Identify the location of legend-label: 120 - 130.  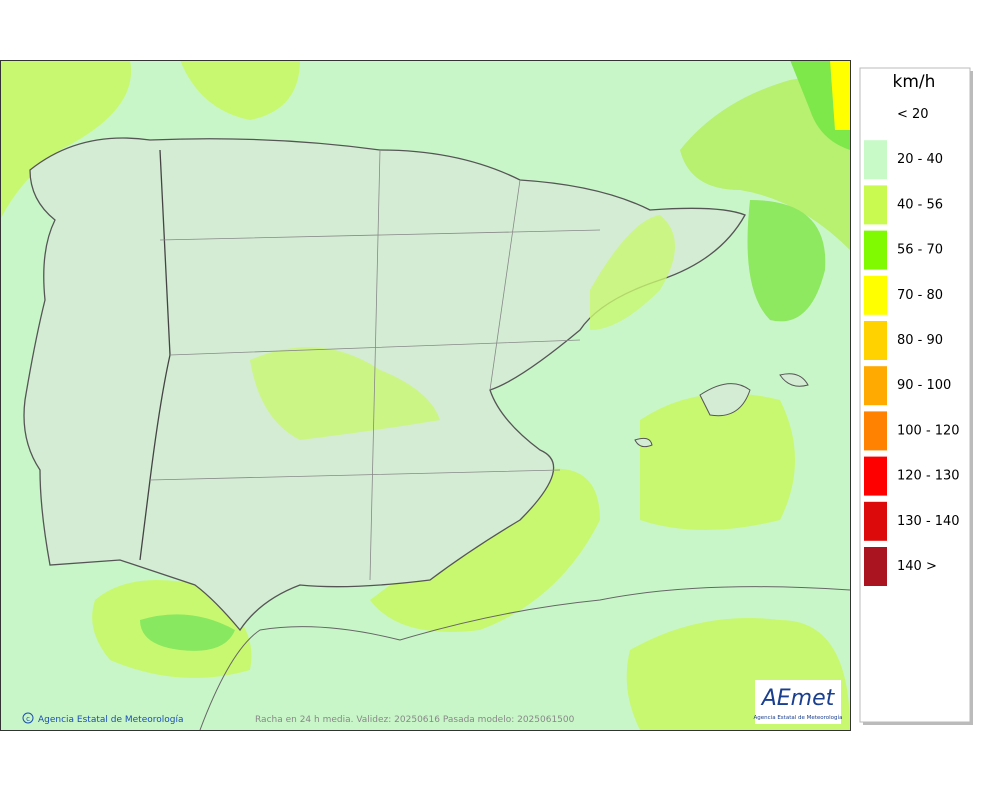
(928, 476).